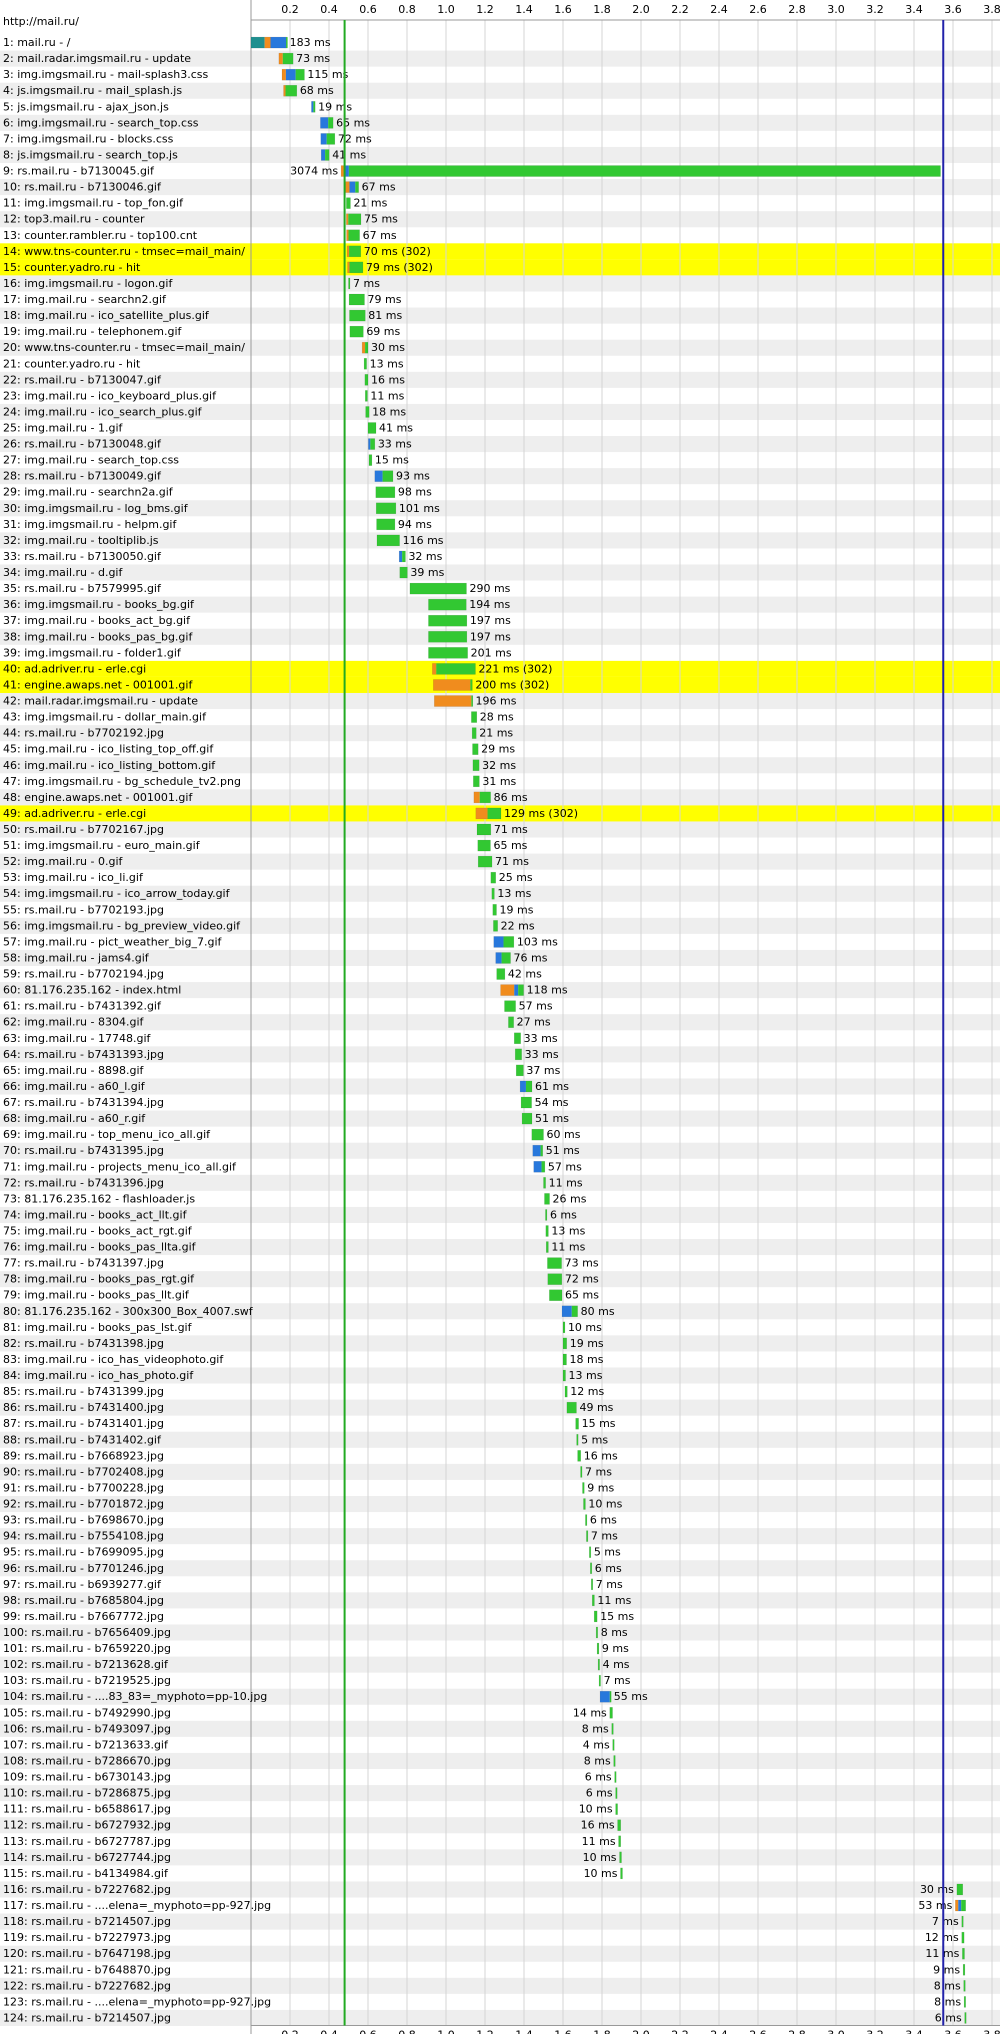 The height and width of the screenshot is (2034, 1000). Describe the element at coordinates (797, 9) in the screenshot. I see `top-tick-label: 2.8` at that location.